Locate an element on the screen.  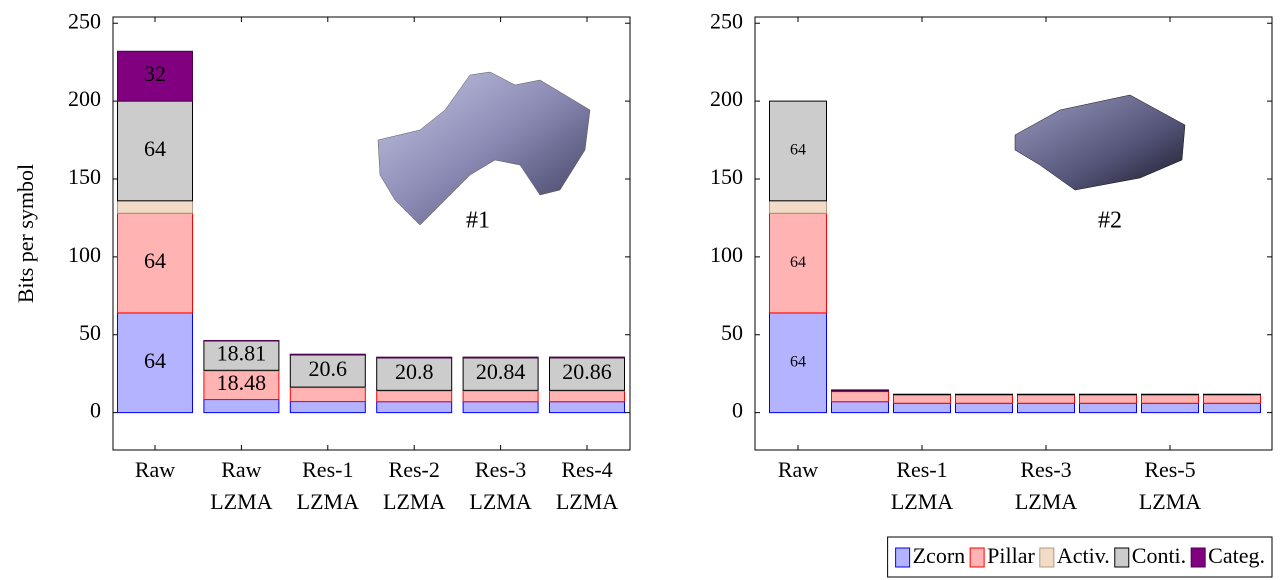
legend-label: Zcorn is located at coordinates (939, 555).